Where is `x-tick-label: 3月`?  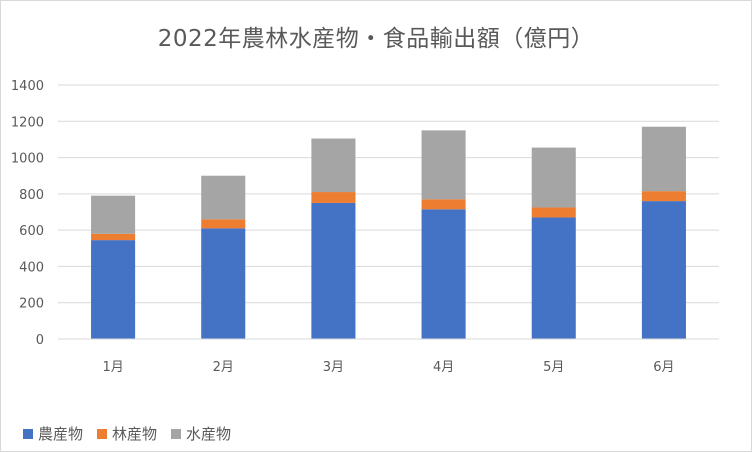 x-tick-label: 3月 is located at coordinates (333, 367).